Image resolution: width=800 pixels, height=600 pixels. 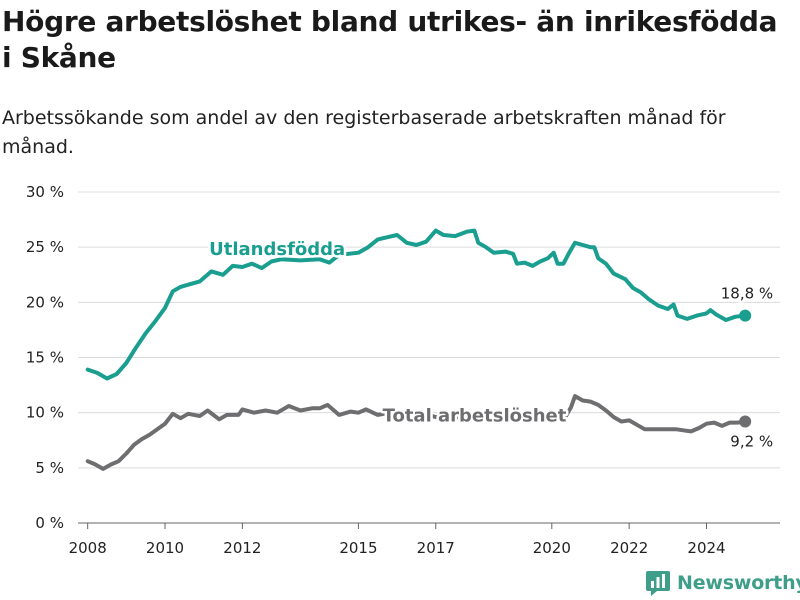 I want to click on brand-logo: Newsworthy, so click(x=722, y=583).